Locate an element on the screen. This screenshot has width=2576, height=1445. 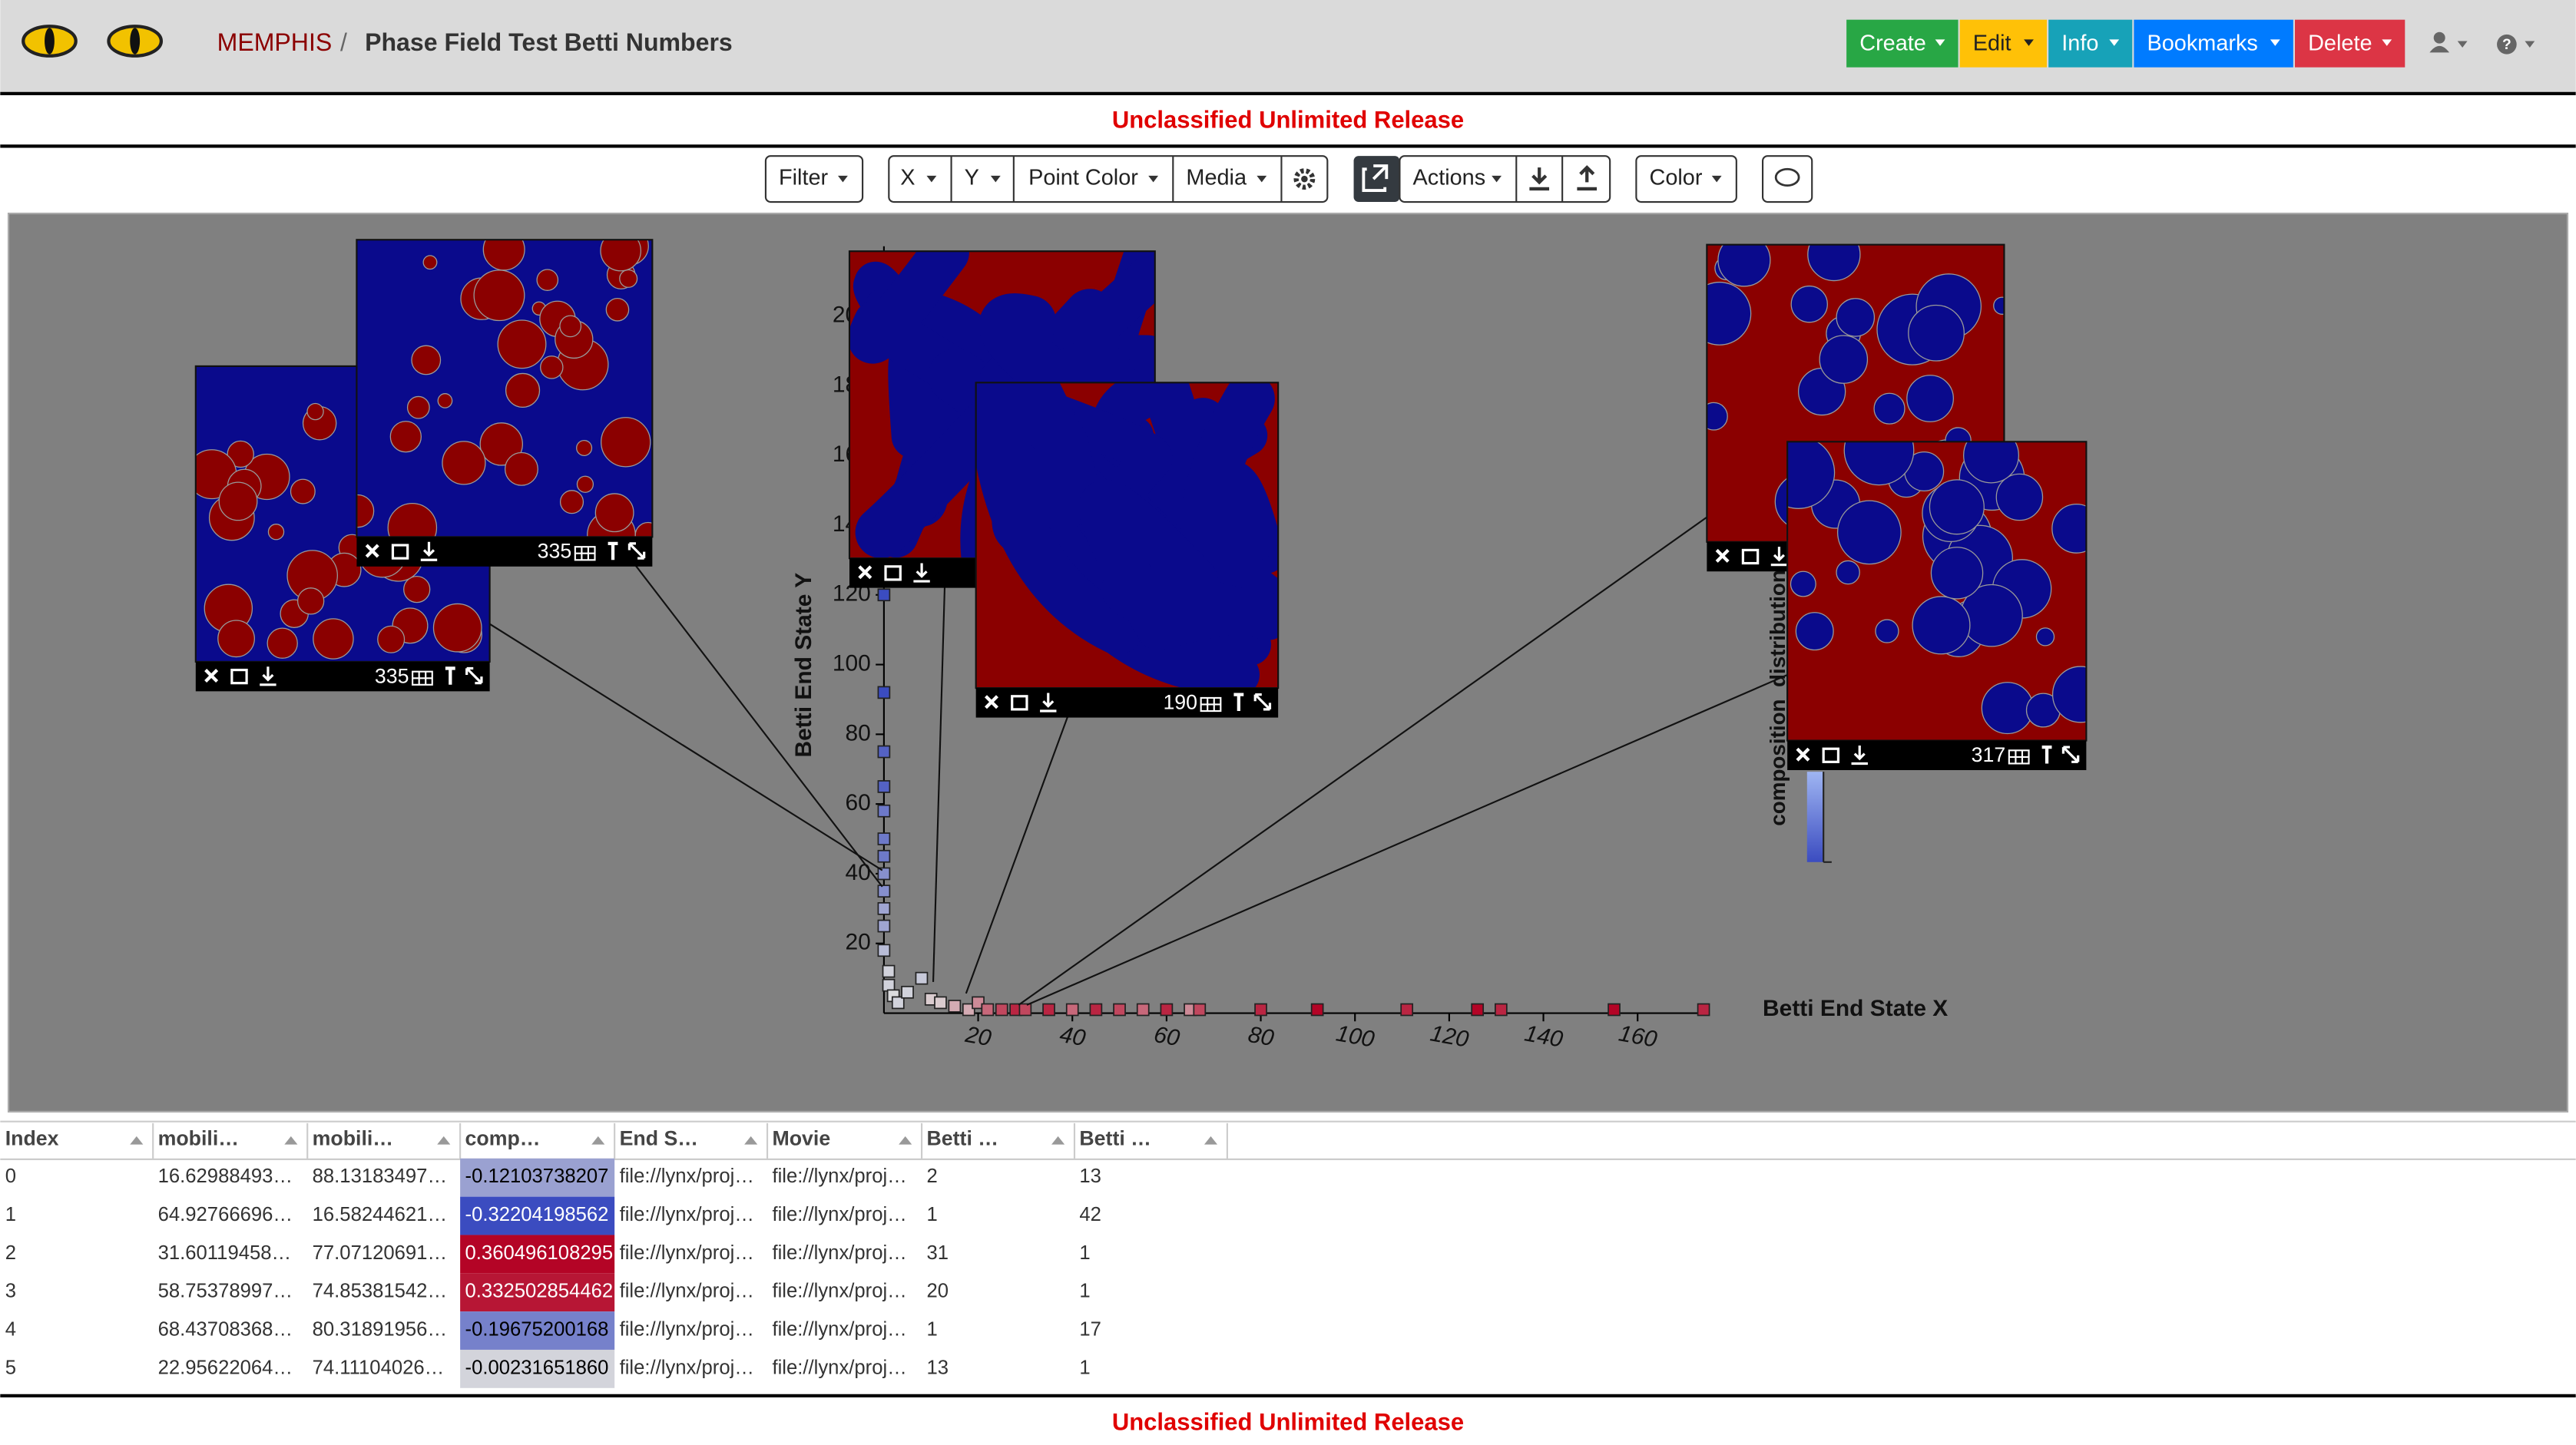
button-label: Y is located at coordinates (972, 178).